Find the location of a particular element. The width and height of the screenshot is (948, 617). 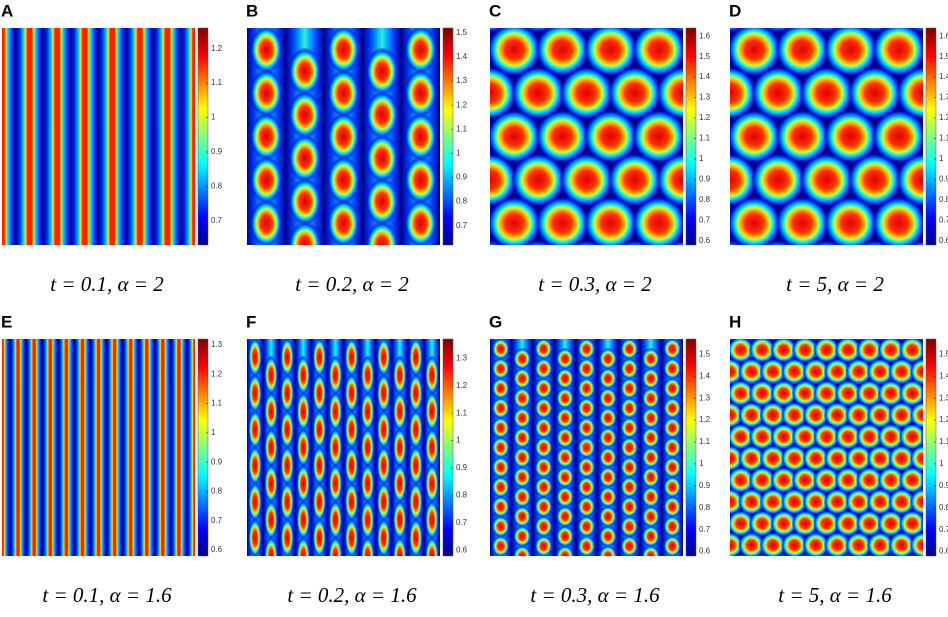

colorbar-tick-label: 1.4 is located at coordinates (943, 76).